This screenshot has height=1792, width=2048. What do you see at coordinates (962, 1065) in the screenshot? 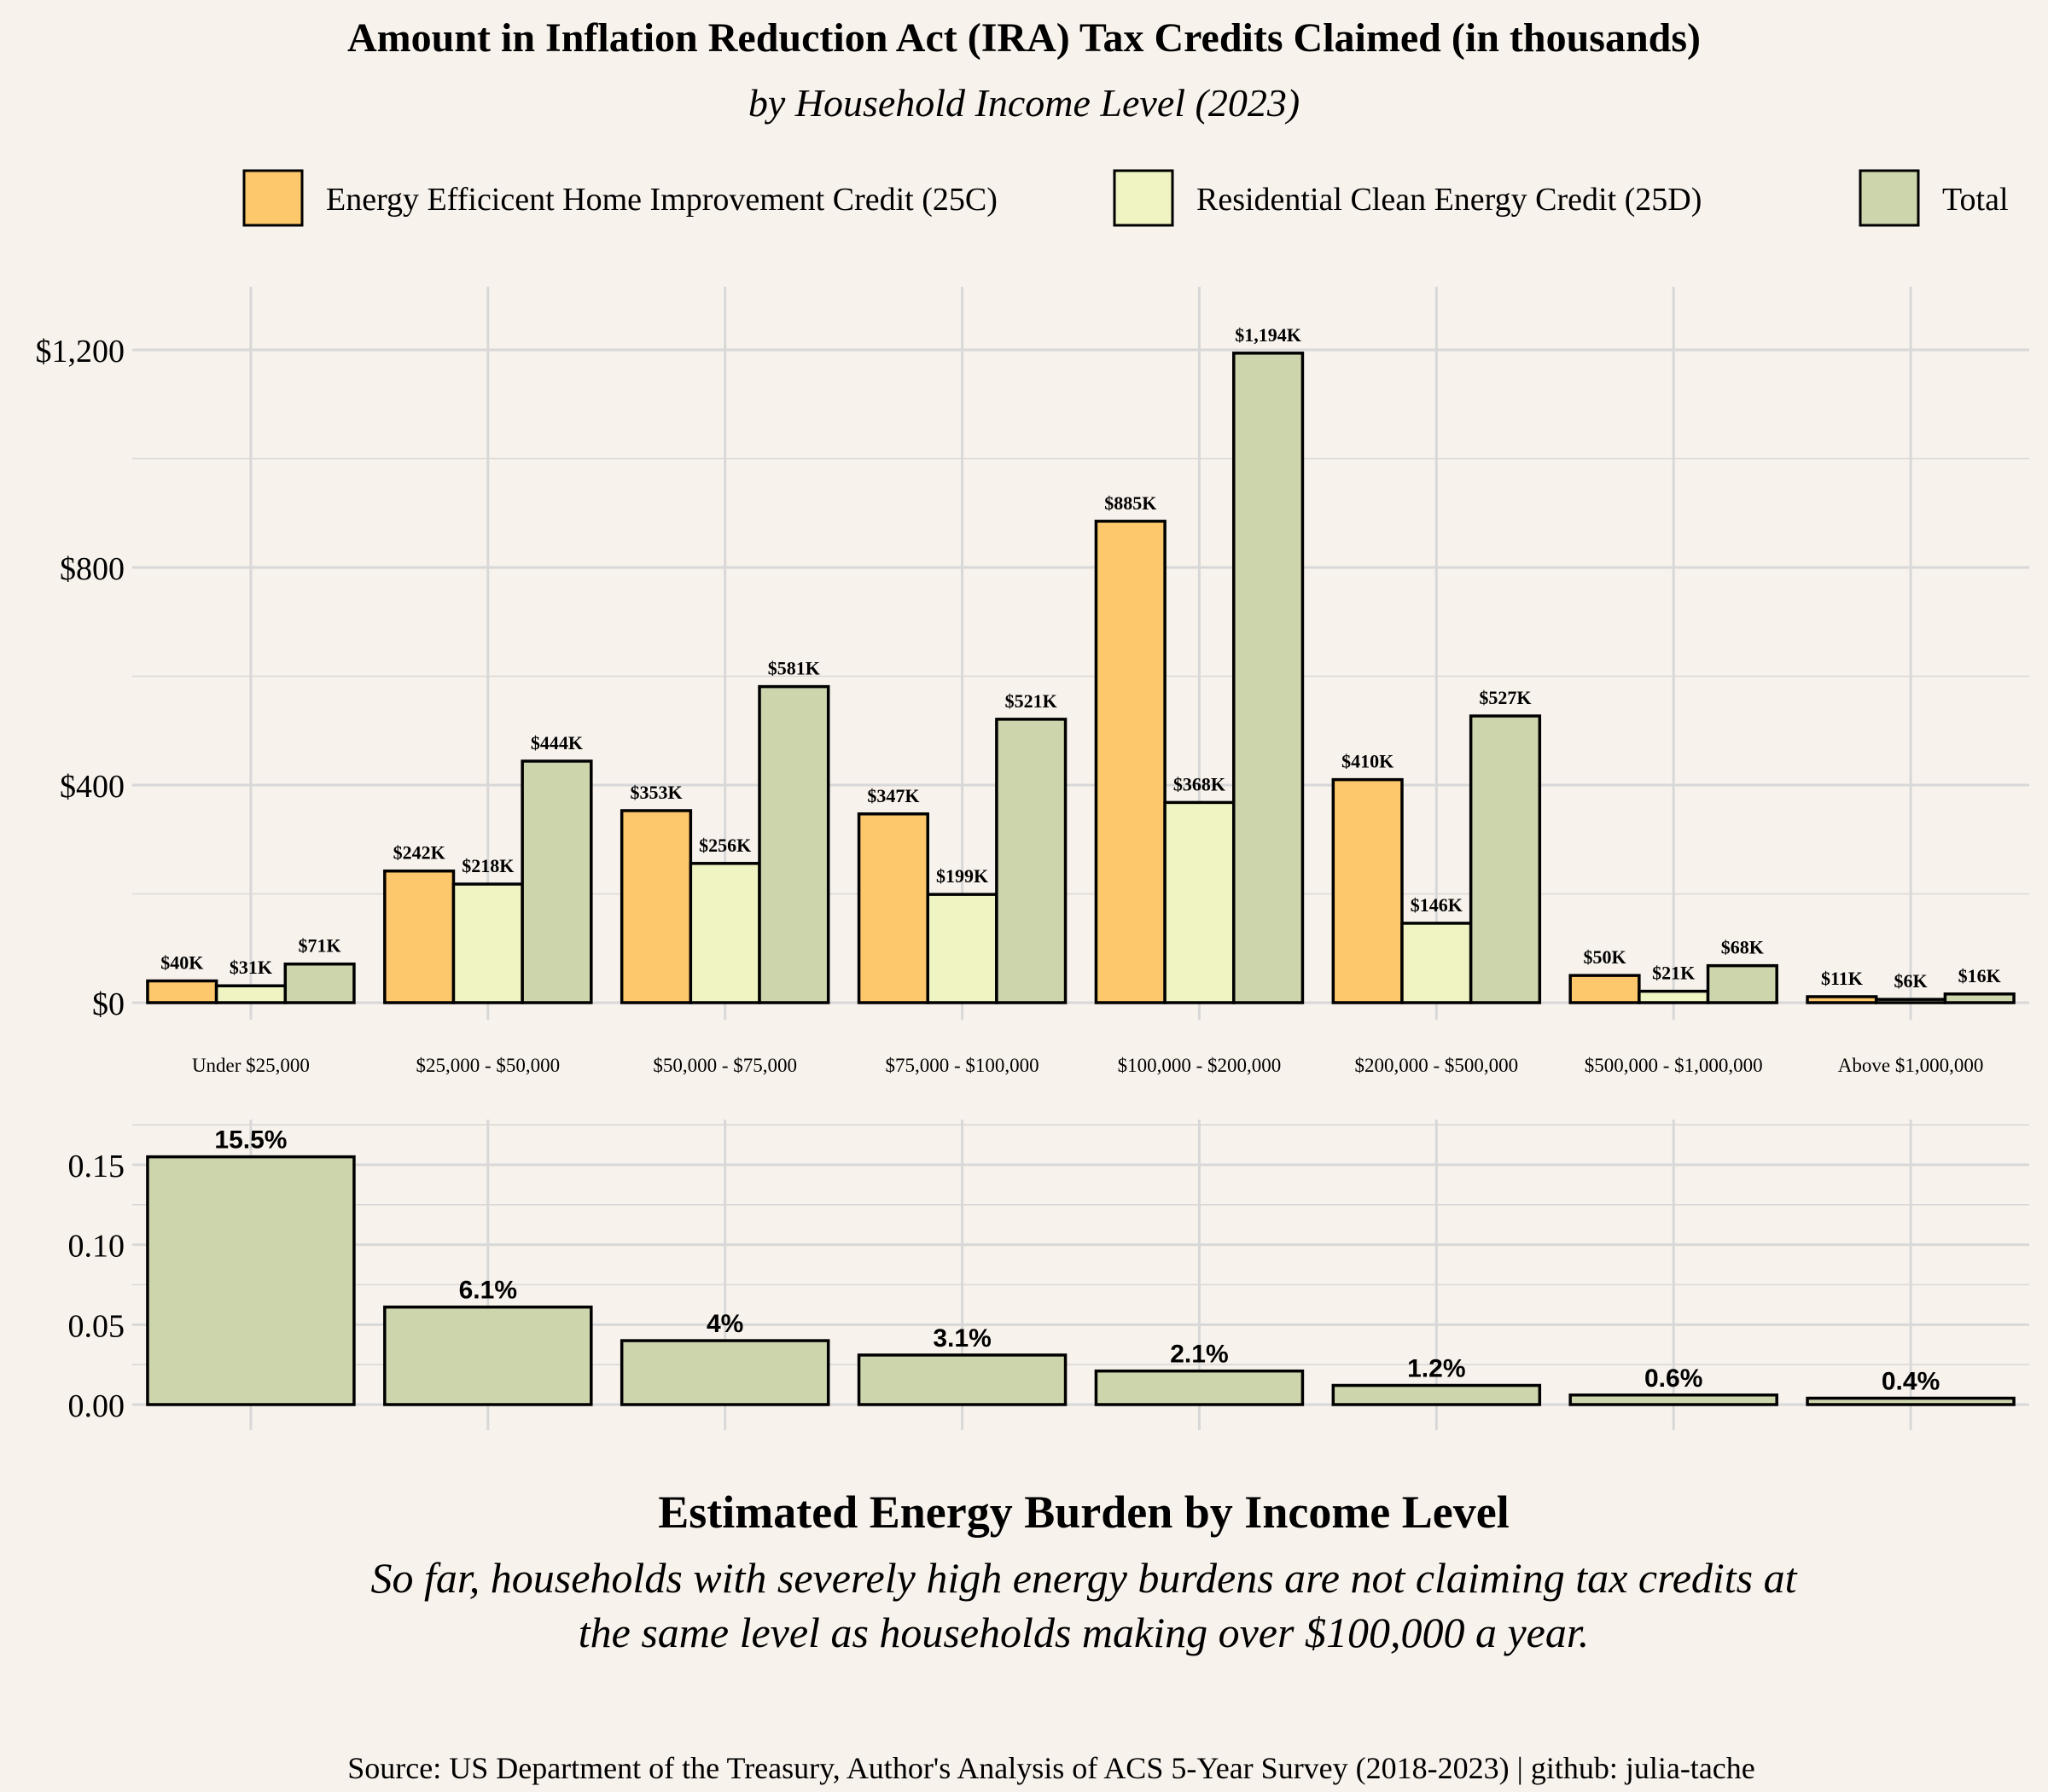
I see `x-tick-label: $75,000 - $100,000` at bounding box center [962, 1065].